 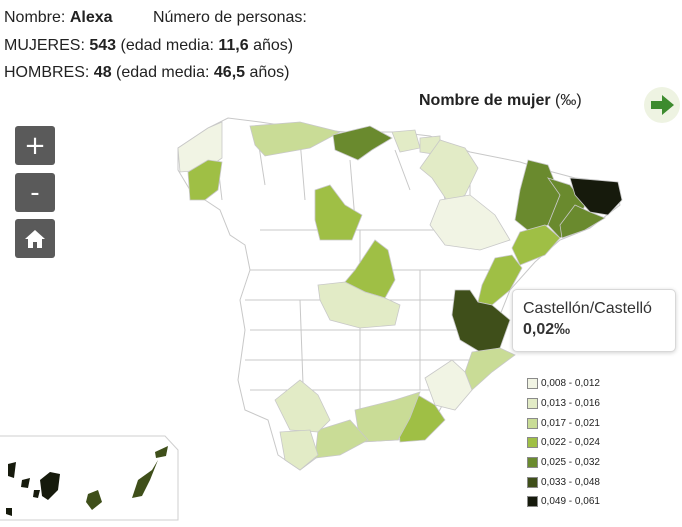 I want to click on women-count: 543, so click(x=103, y=45).